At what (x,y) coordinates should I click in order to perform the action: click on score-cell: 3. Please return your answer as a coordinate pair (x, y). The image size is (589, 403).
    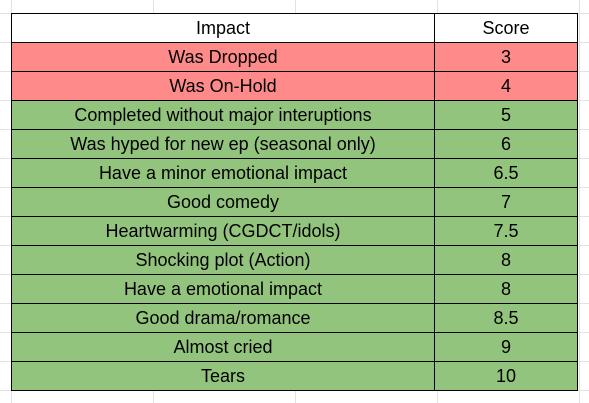
    Looking at the image, I should click on (506, 57).